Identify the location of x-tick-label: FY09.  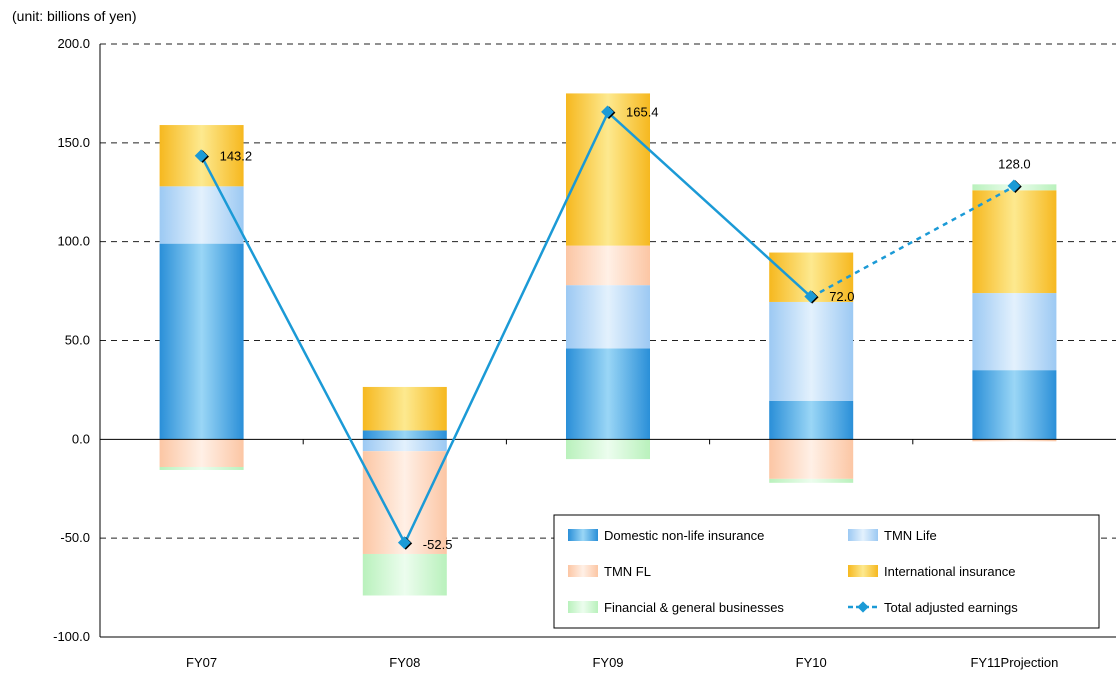
(607, 662).